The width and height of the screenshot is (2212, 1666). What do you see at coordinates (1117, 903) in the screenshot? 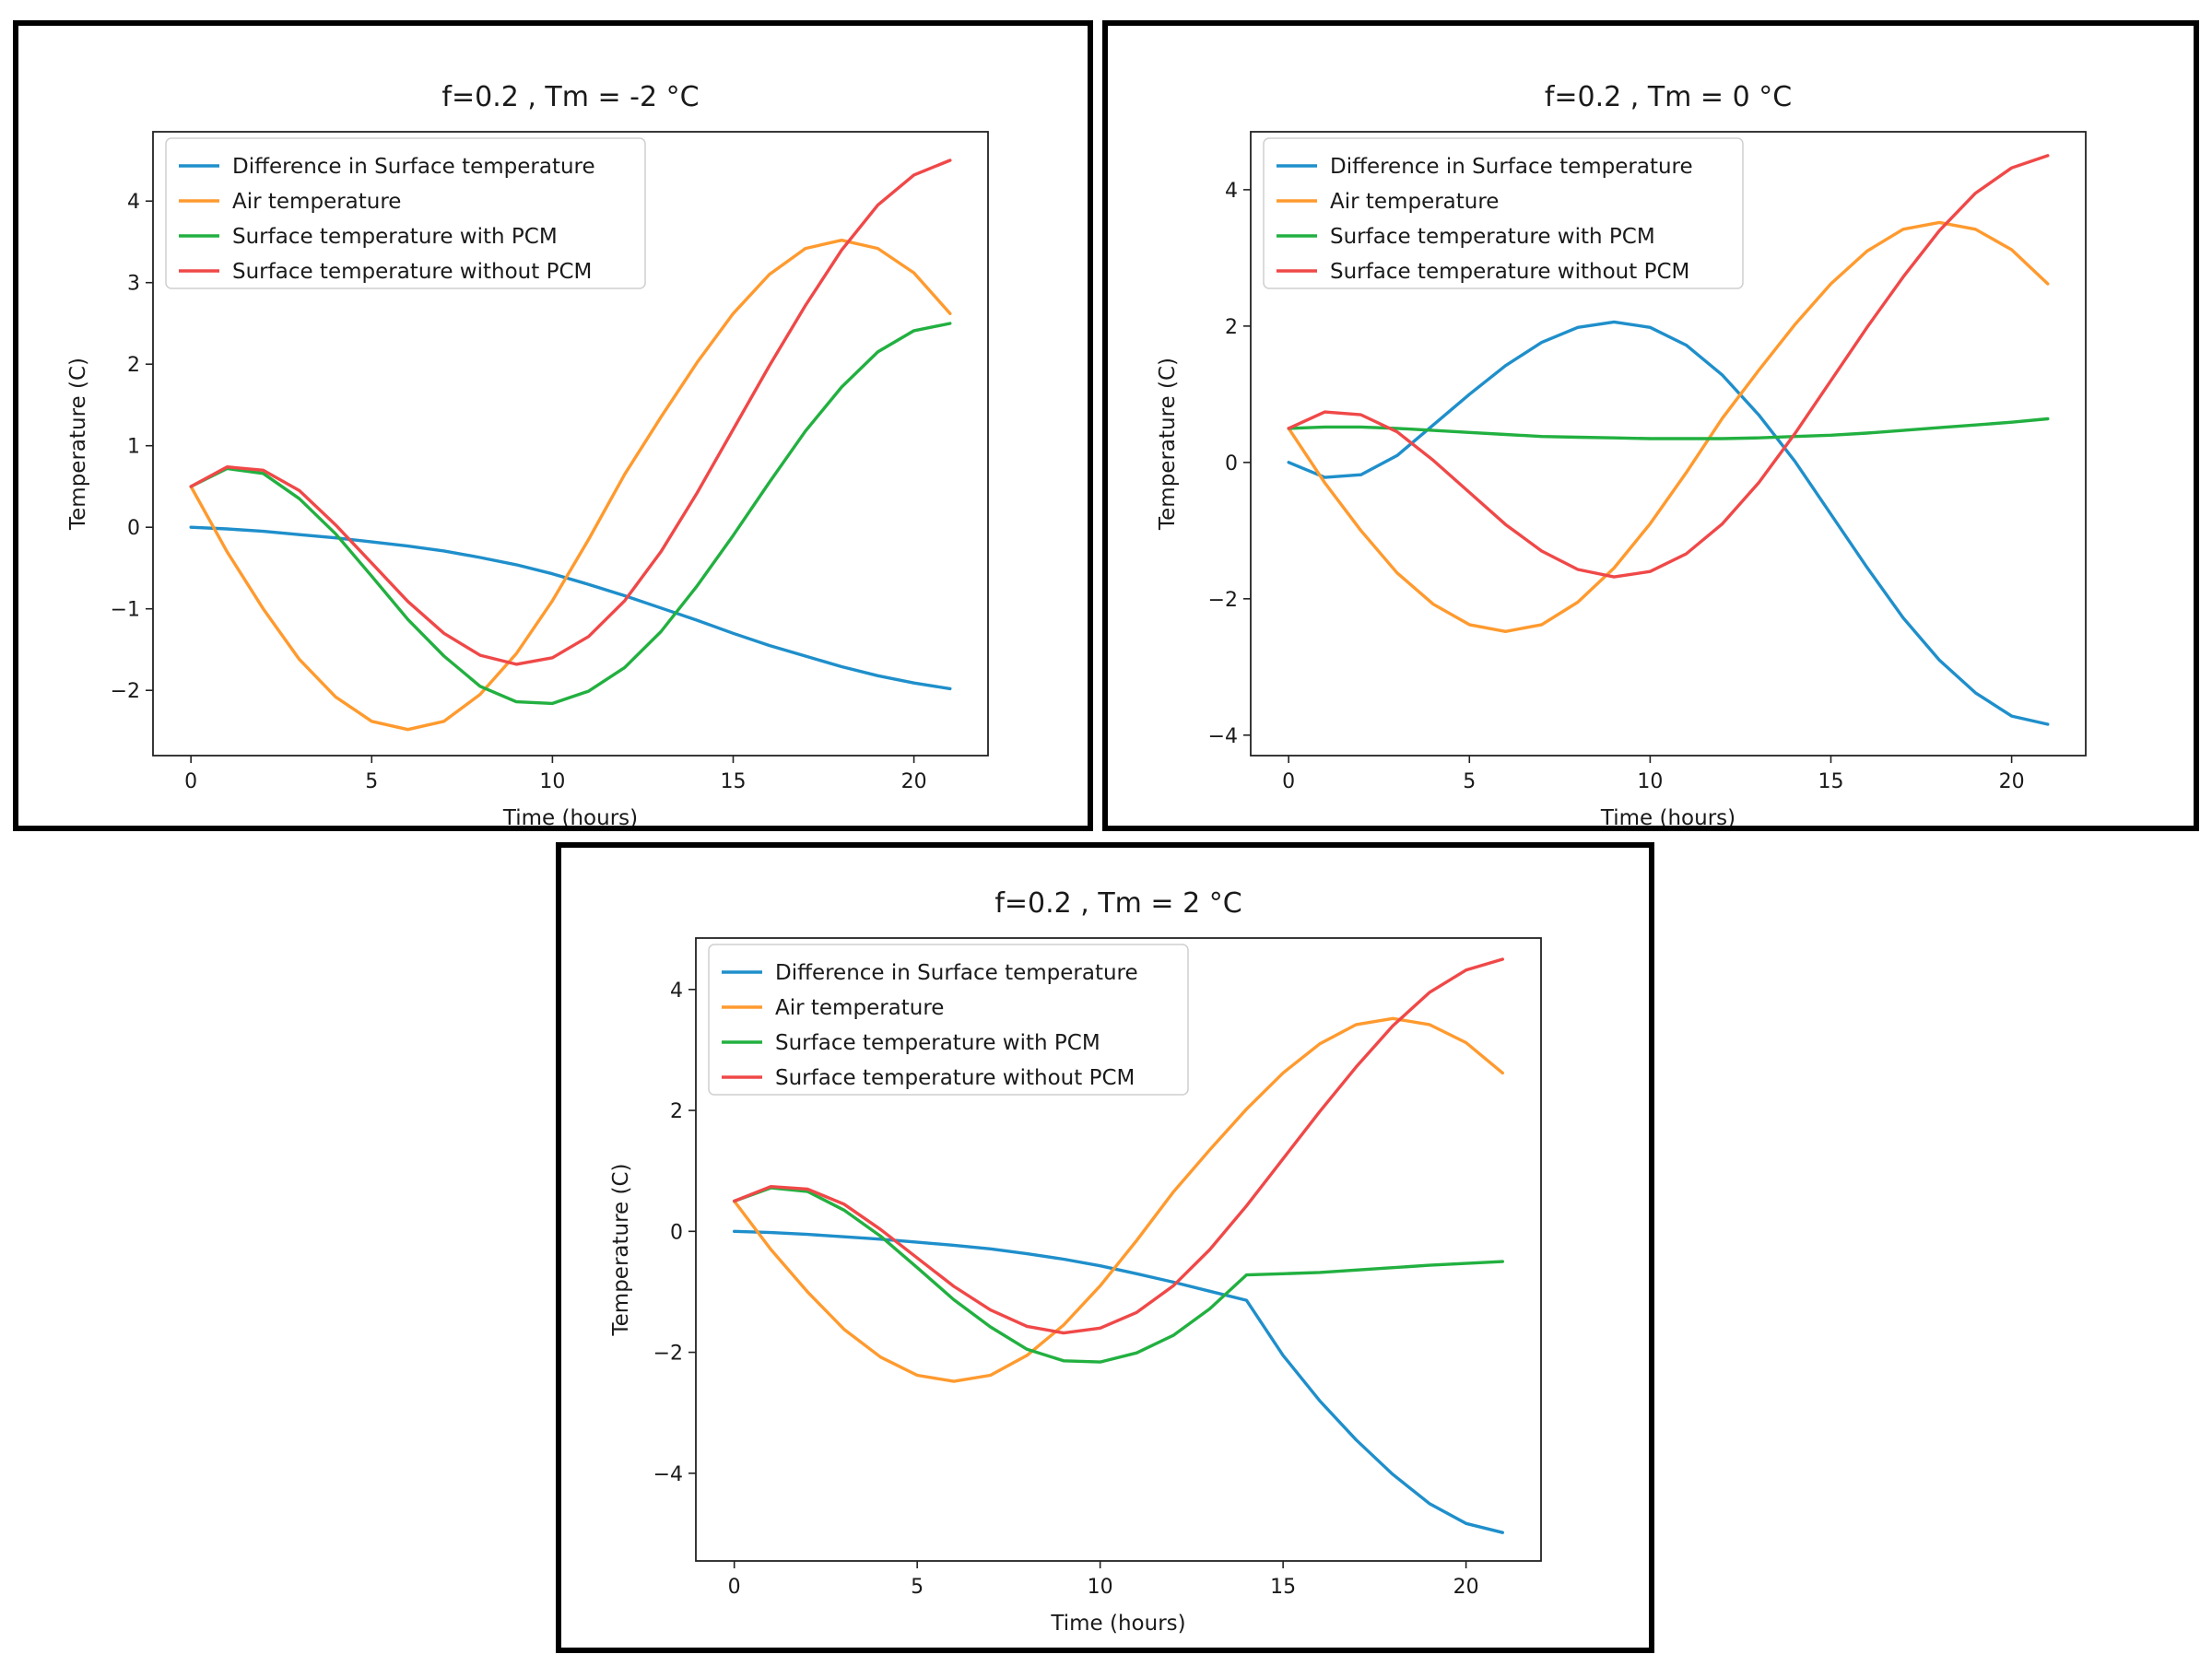
I see `chart-title: f=0.2 , Tm = 2 °C` at bounding box center [1117, 903].